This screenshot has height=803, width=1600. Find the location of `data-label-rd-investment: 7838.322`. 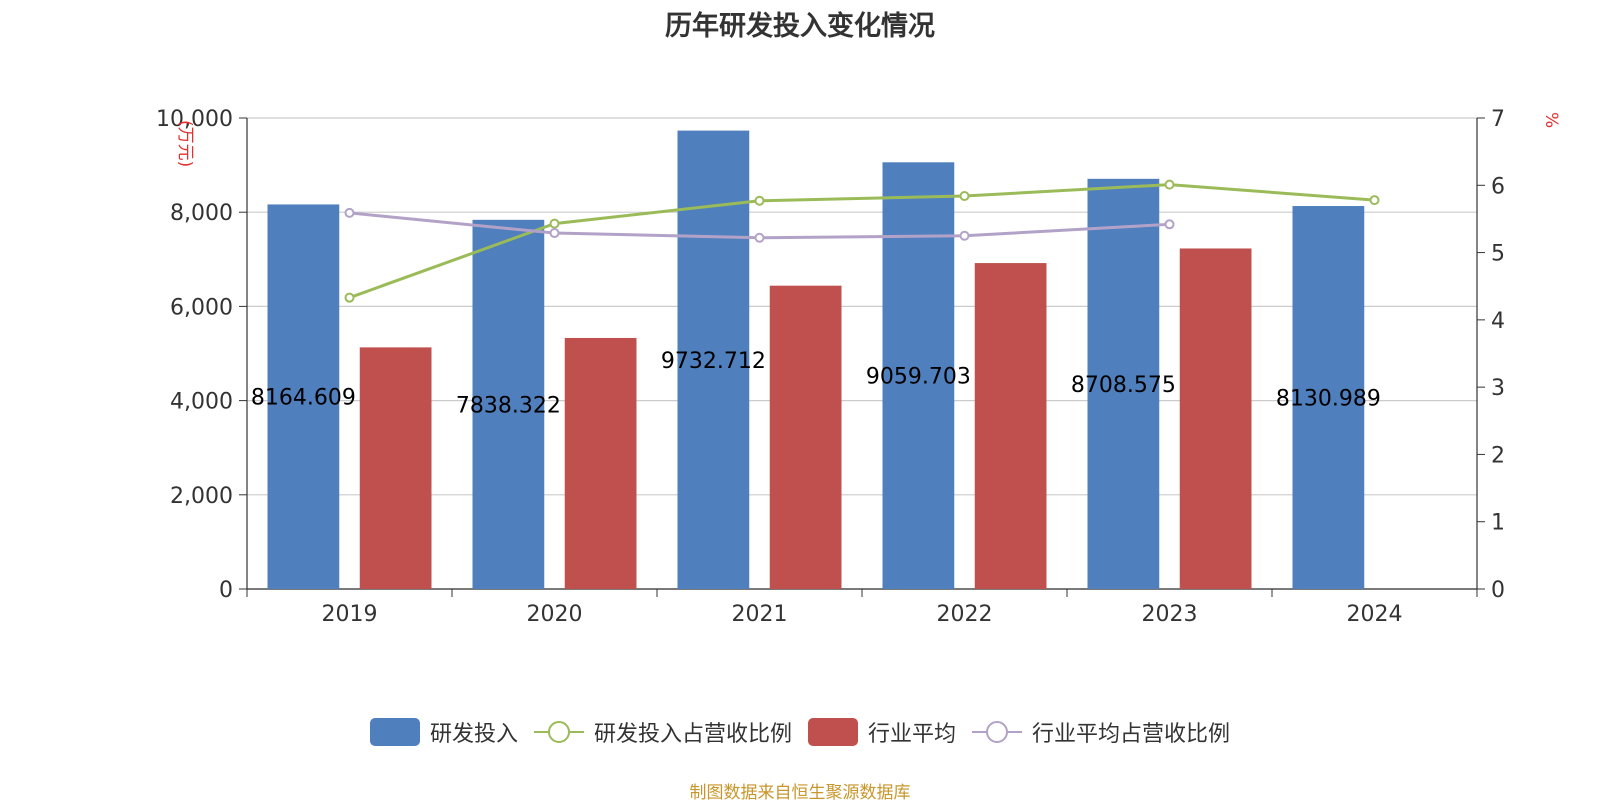

data-label-rd-investment: 7838.322 is located at coordinates (508, 405).